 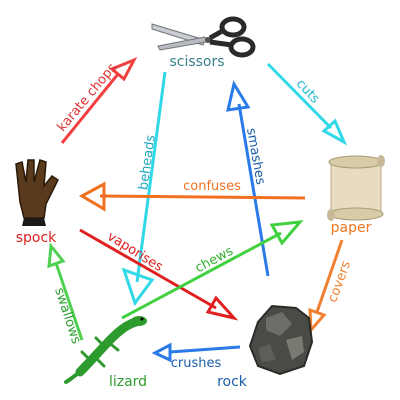 I want to click on edge-label-swallows: swallows, so click(x=67, y=316).